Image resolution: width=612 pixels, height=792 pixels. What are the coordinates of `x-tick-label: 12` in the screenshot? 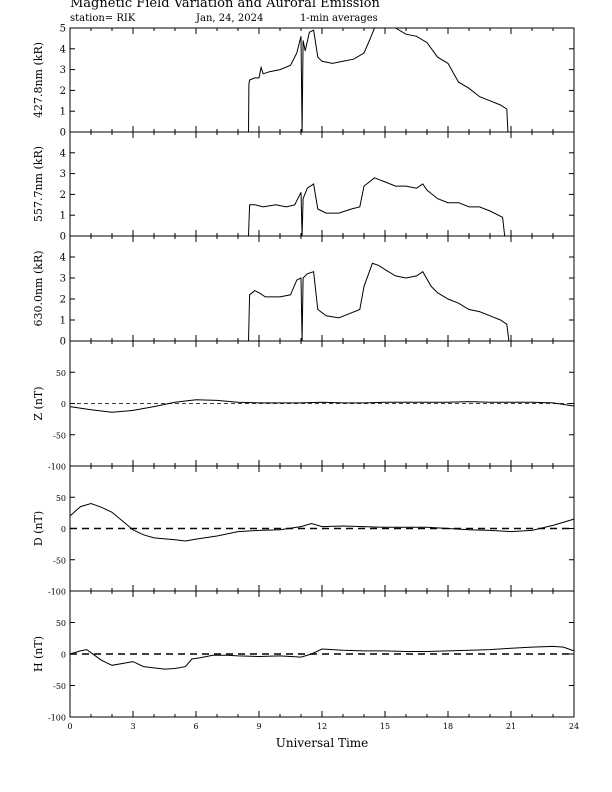 It's located at (322, 726).